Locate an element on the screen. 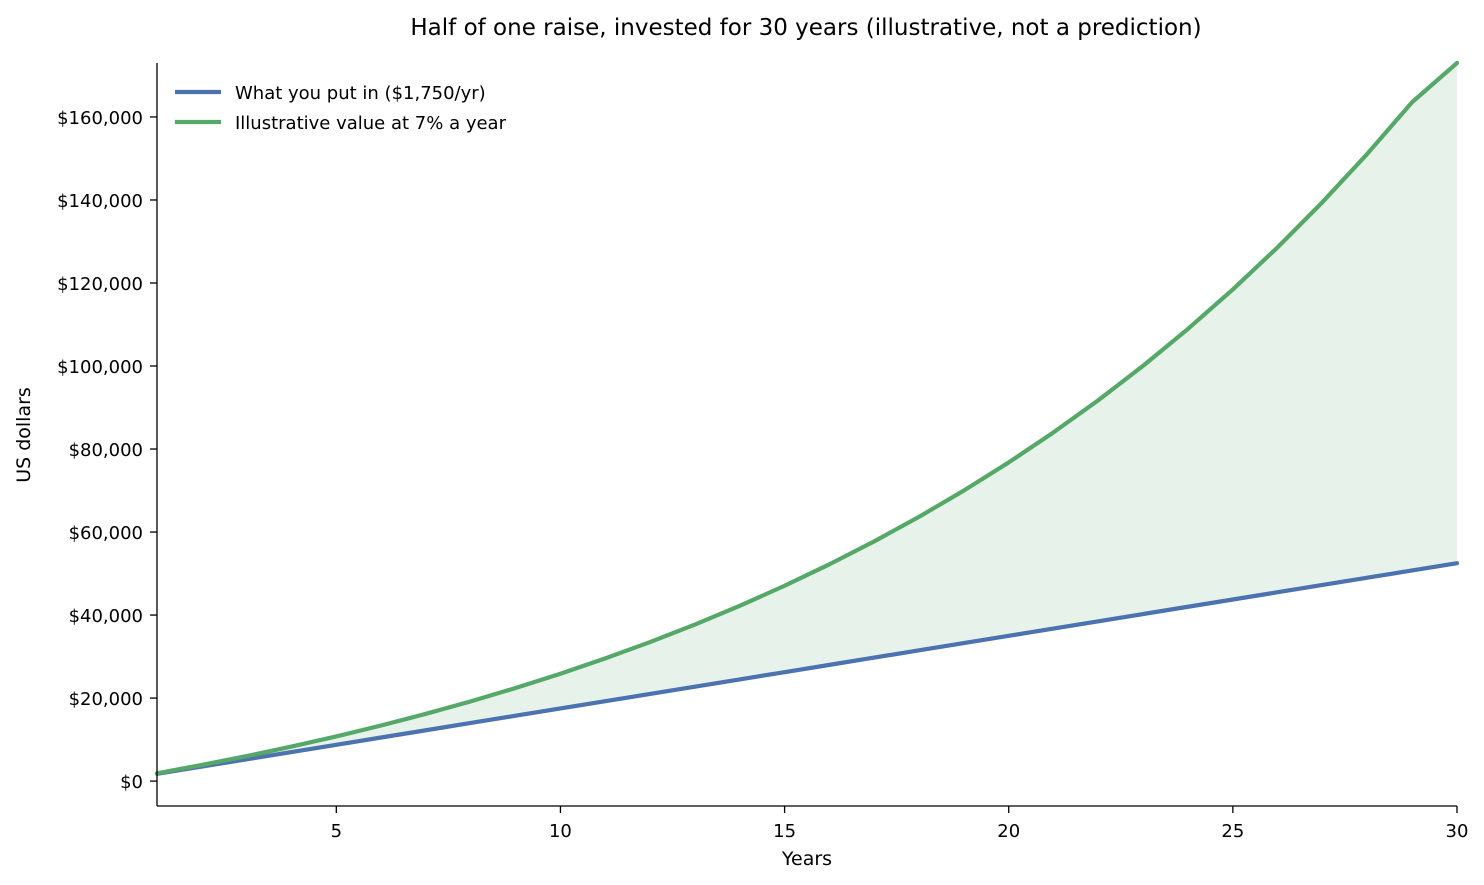 This screenshot has height=885, width=1484. x-tick-label: 5 is located at coordinates (336, 831).